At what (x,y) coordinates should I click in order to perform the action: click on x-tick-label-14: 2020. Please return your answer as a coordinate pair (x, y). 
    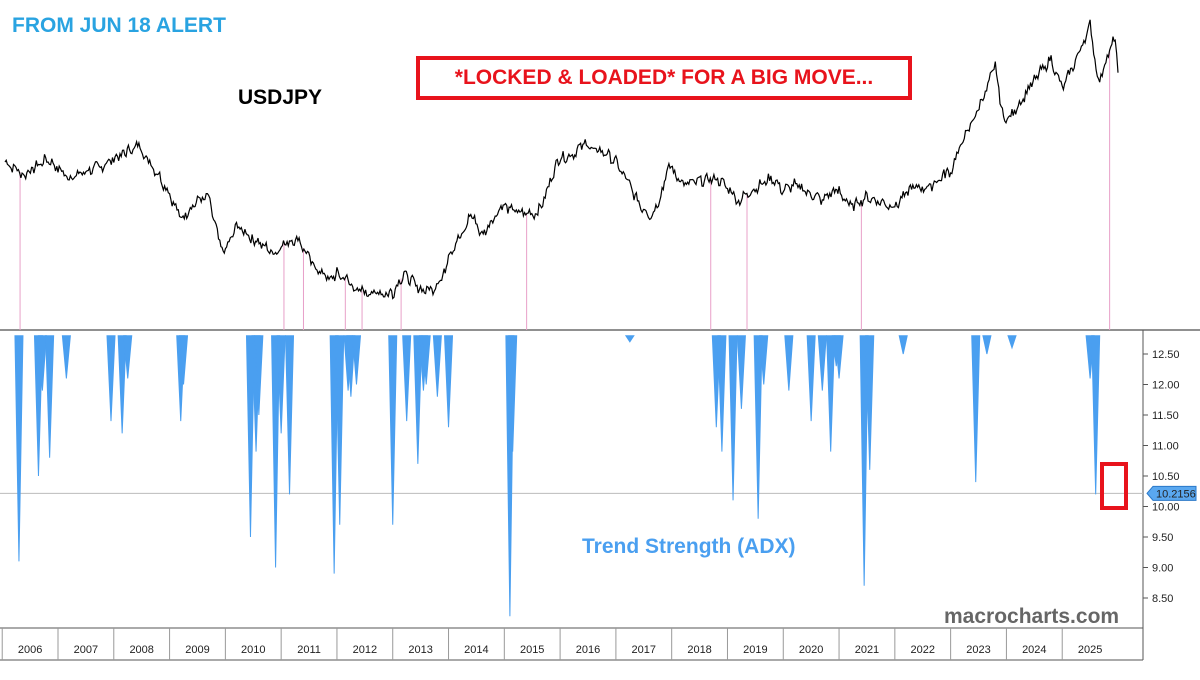
    Looking at the image, I should click on (811, 650).